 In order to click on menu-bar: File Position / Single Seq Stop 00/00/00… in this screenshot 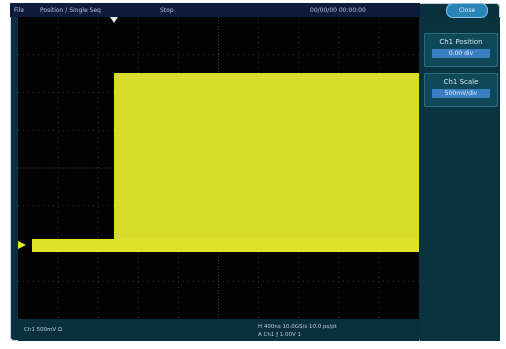, I will do `click(215, 10)`.